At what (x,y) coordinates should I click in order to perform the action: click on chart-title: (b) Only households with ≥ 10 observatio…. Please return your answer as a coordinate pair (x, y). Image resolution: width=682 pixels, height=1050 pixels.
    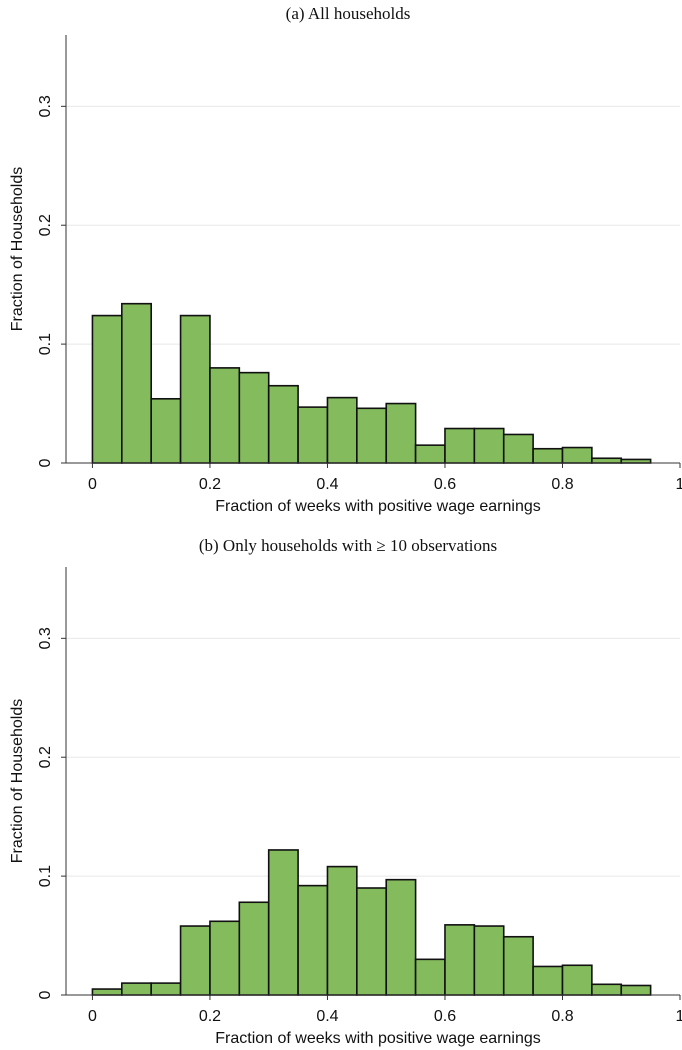
    Looking at the image, I should click on (348, 545).